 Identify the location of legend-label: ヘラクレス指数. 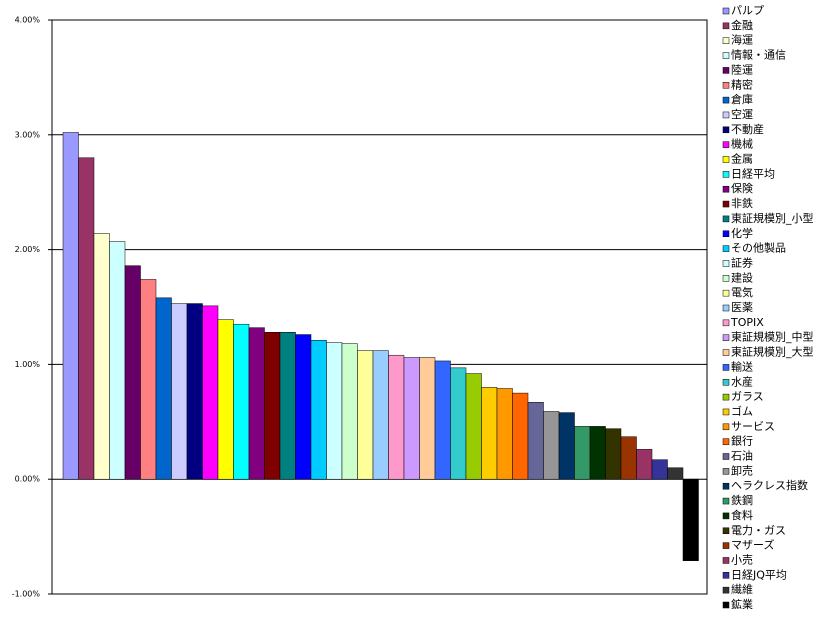
(769, 485).